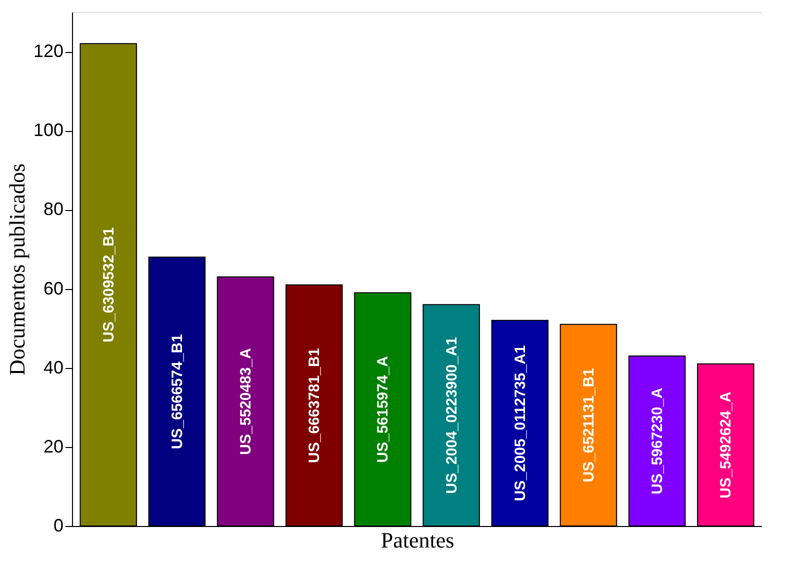 The height and width of the screenshot is (567, 795). What do you see at coordinates (48, 130) in the screenshot?
I see `y-tick-label: 100` at bounding box center [48, 130].